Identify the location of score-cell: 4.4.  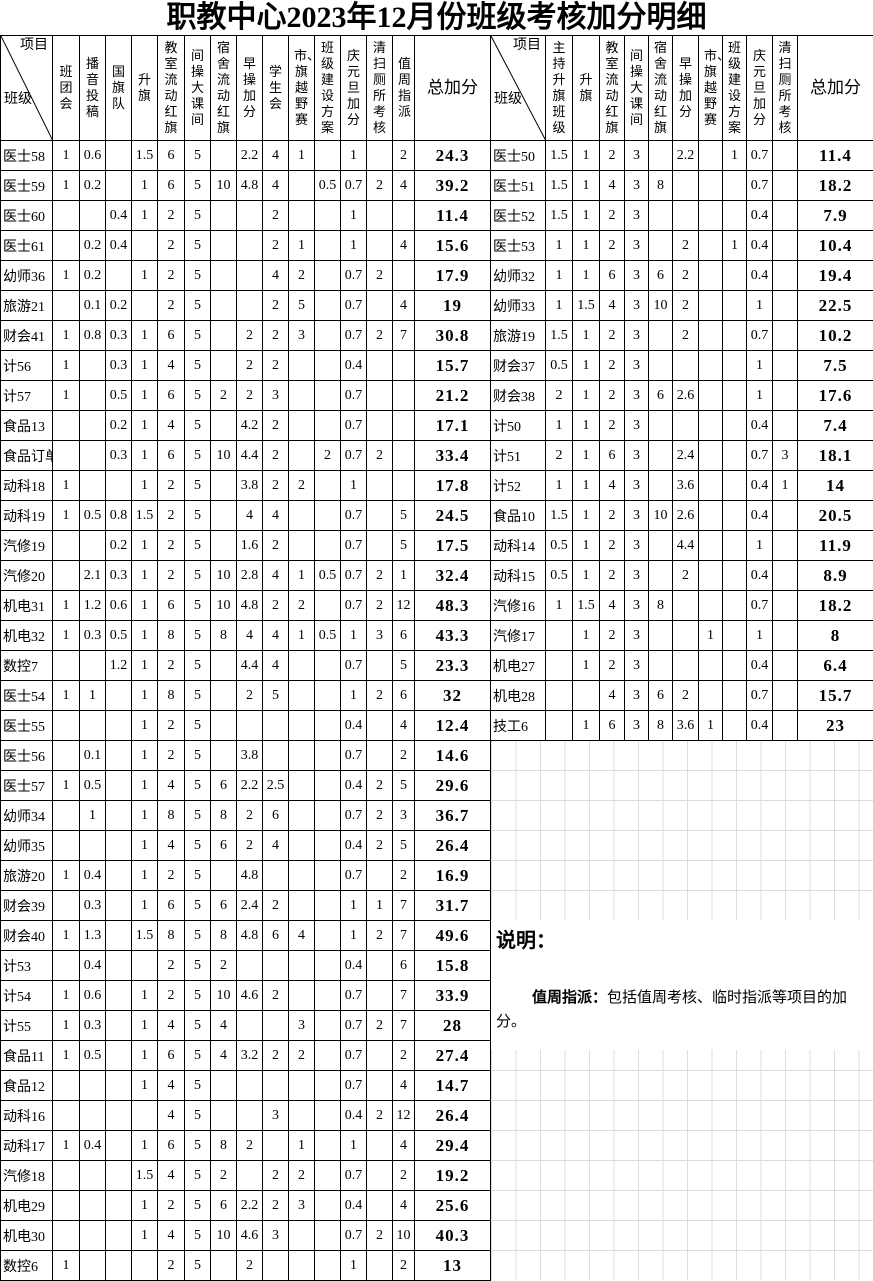
(686, 546).